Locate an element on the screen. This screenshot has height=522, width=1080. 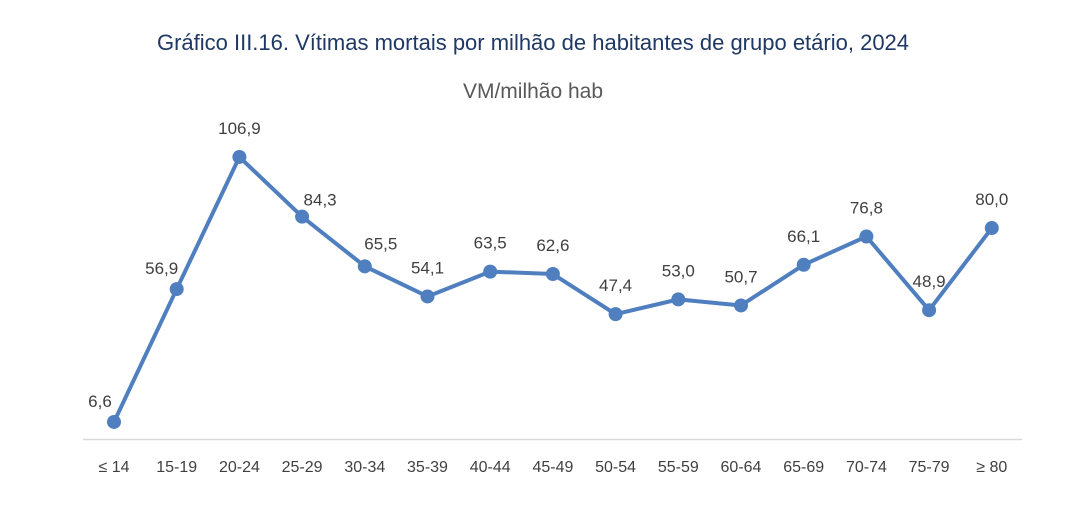
x-tick-label: 50-54 is located at coordinates (615, 467).